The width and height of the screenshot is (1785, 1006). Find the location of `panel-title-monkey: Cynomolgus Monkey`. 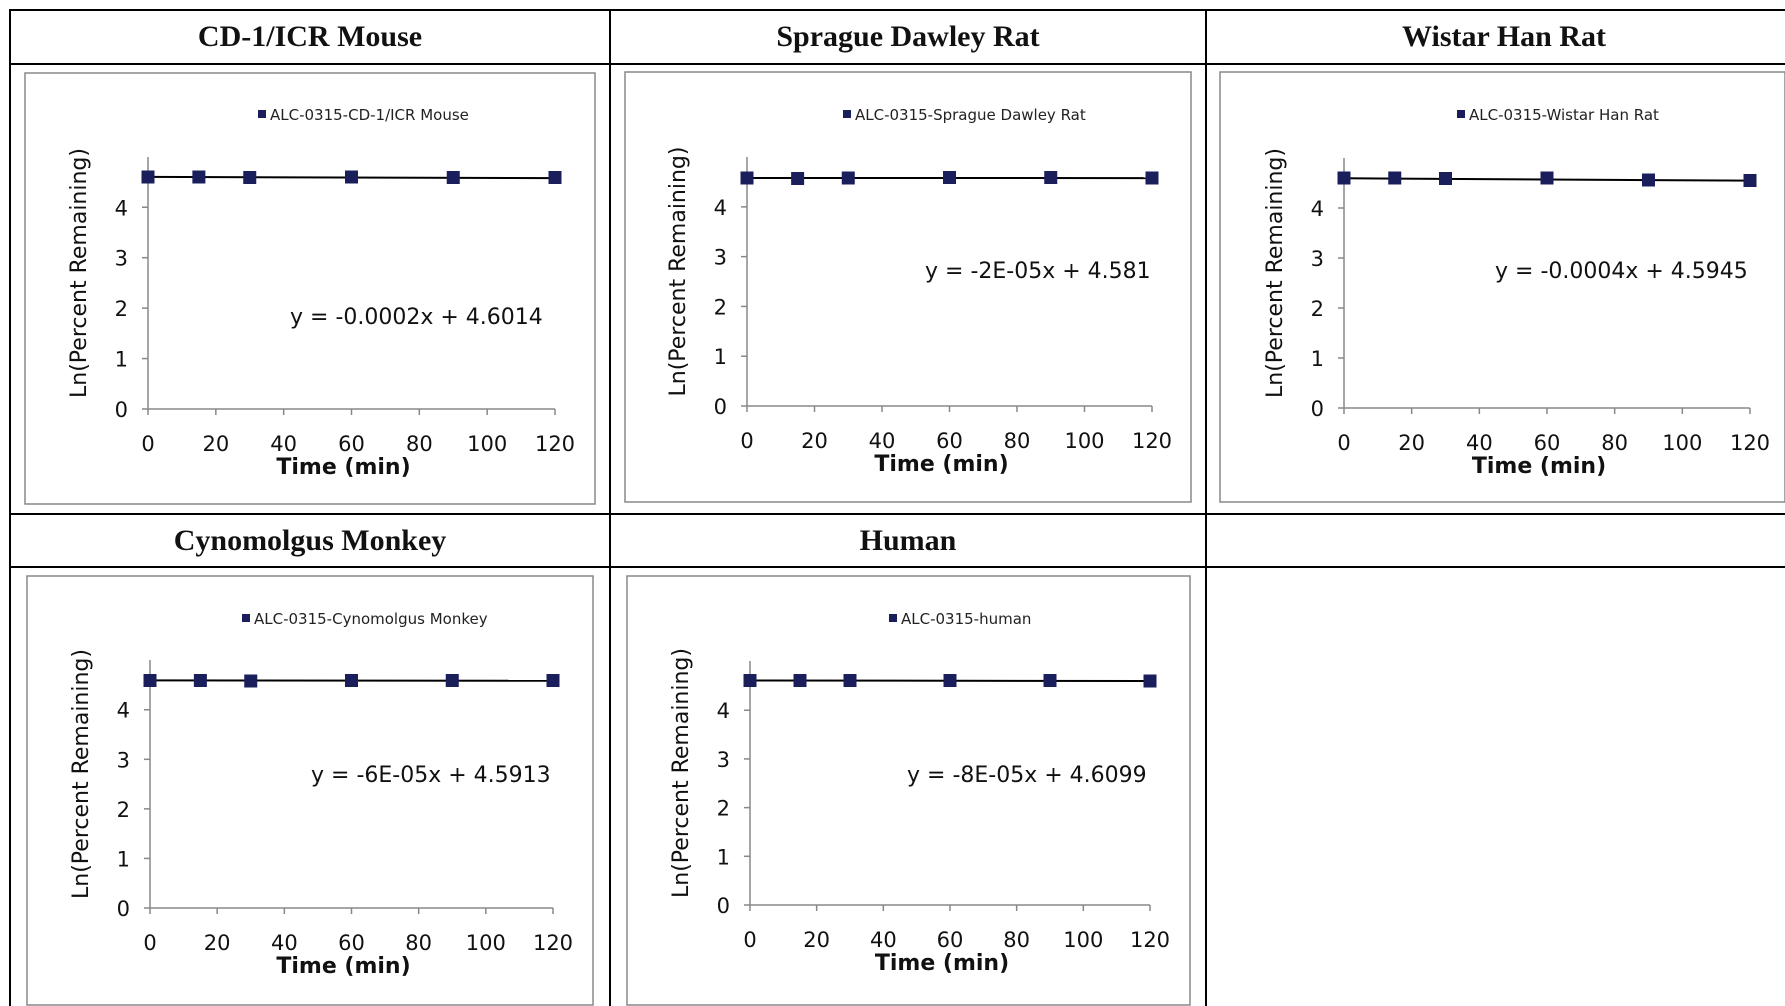

panel-title-monkey: Cynomolgus Monkey is located at coordinates (310, 540).